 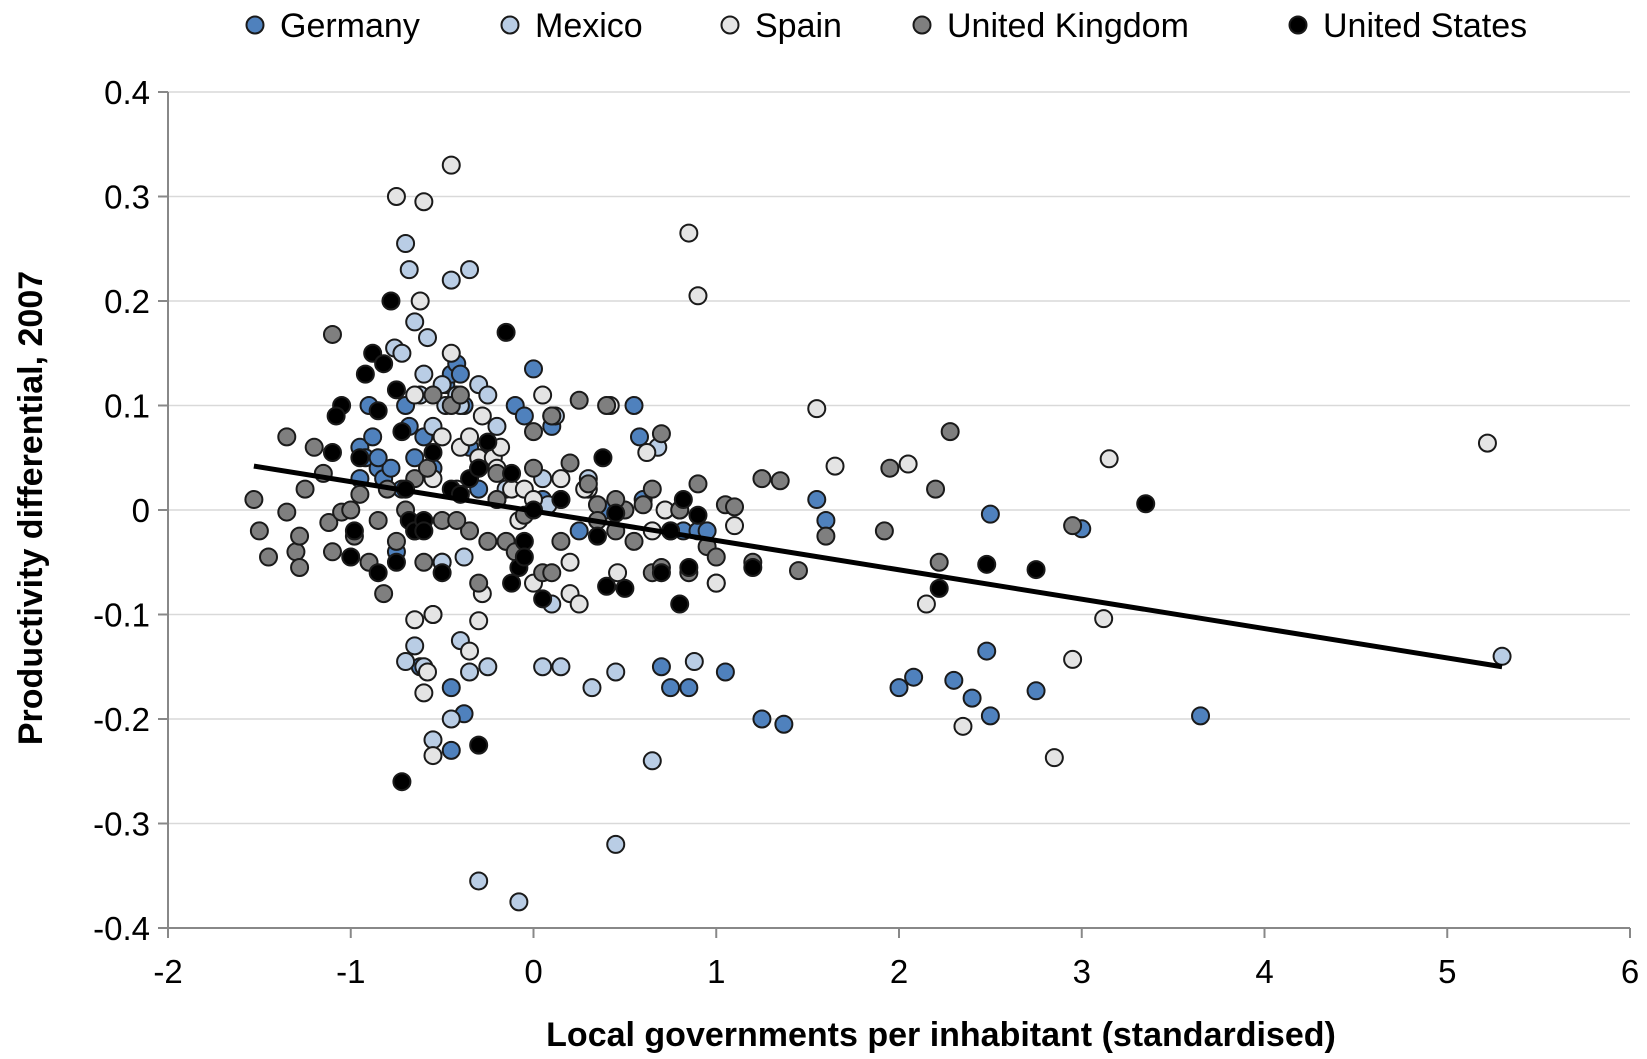 What do you see at coordinates (589, 26) in the screenshot?
I see `legend-label-mexico: Mexico` at bounding box center [589, 26].